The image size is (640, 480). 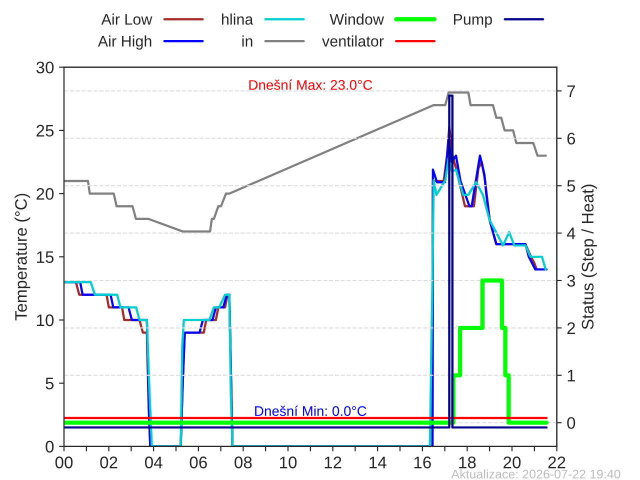 What do you see at coordinates (571, 138) in the screenshot?
I see `y2-tick-label: 6` at bounding box center [571, 138].